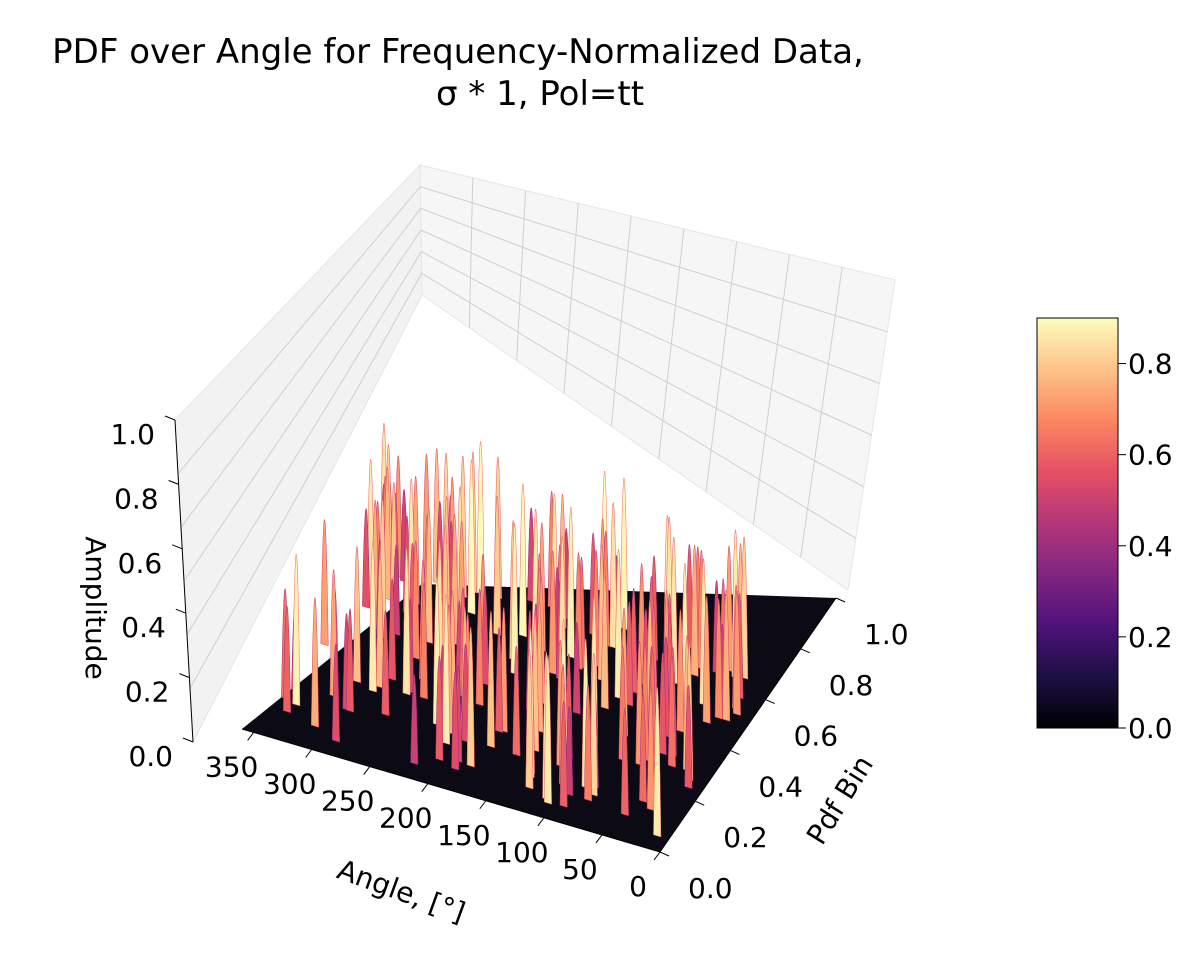 The image size is (1192, 967). I want to click on x-axis-label: Angle, [°], so click(401, 891).